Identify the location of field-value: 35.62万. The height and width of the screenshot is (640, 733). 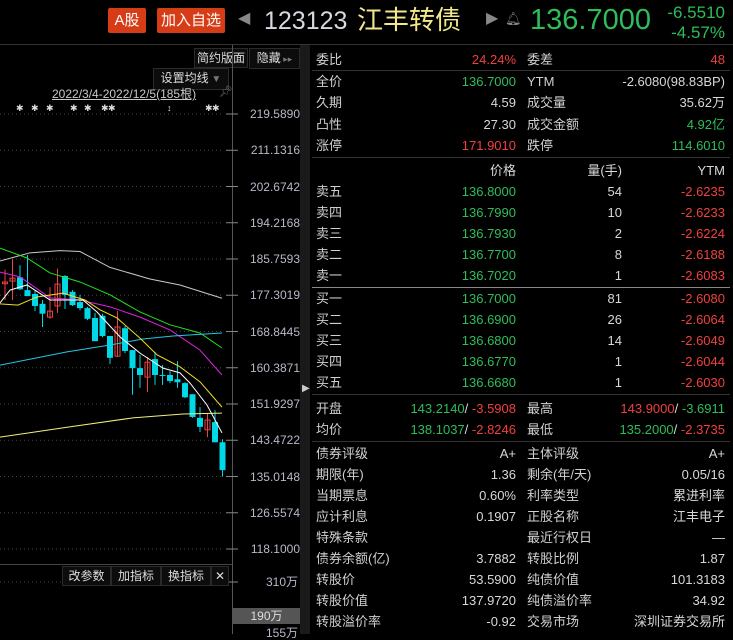
(702, 103).